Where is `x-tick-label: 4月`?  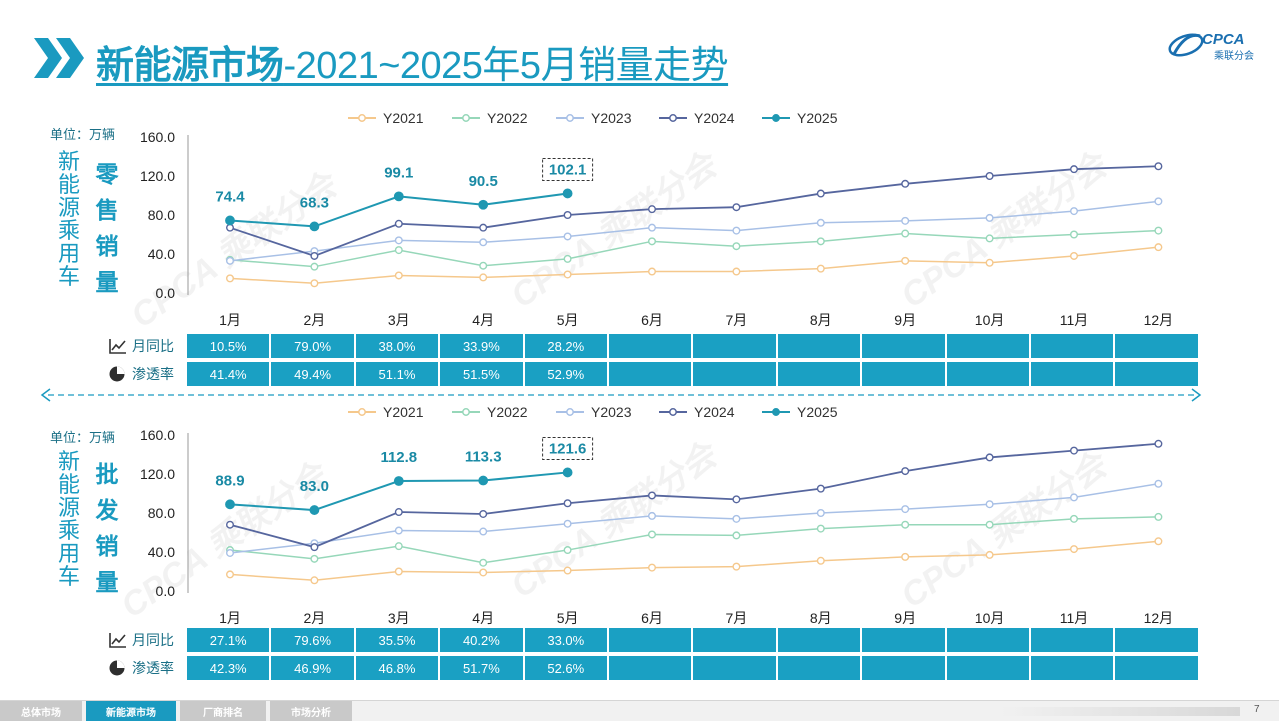 x-tick-label: 4月 is located at coordinates (483, 320).